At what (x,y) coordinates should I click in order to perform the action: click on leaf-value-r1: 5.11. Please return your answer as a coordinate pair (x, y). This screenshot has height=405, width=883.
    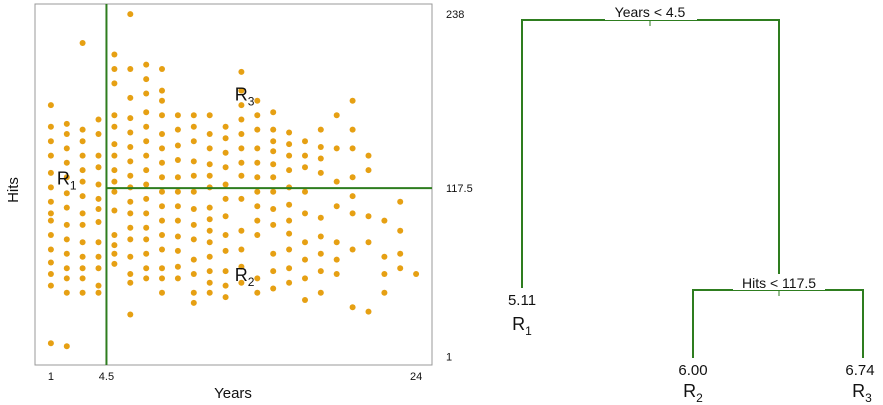
    Looking at the image, I should click on (522, 300).